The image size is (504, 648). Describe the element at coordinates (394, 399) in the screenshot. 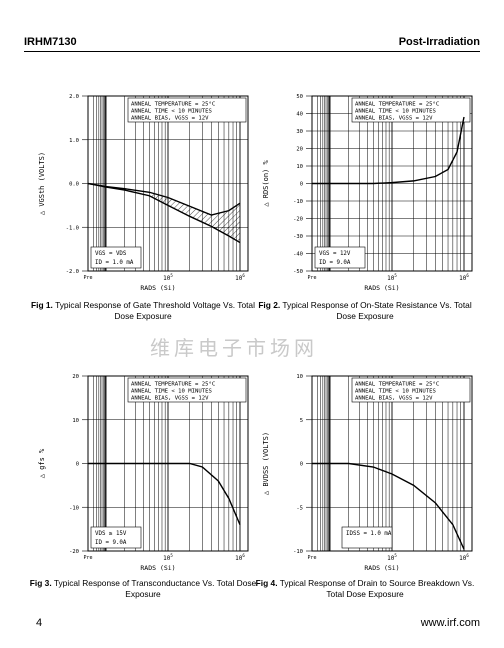

I see `fig4-annot-line3: ANNEAL BIAS, VGSS = 12V` at that location.